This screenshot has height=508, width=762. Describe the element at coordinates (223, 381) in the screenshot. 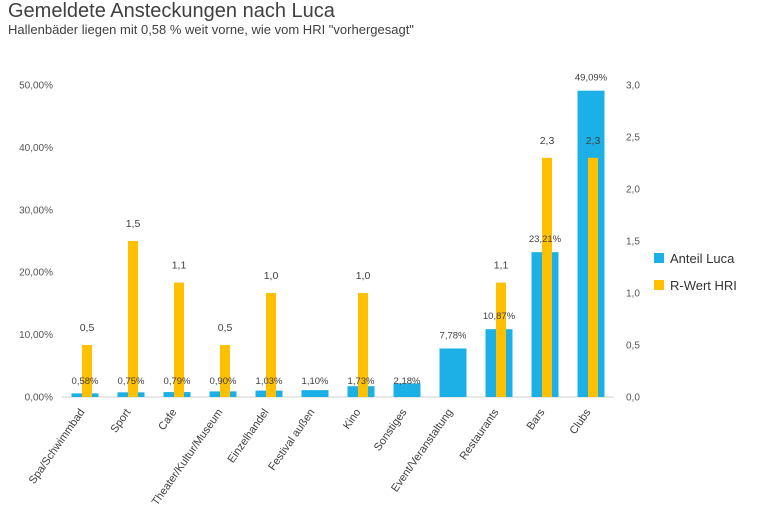

I see `data-label-anteil-luca: 0,90%` at that location.